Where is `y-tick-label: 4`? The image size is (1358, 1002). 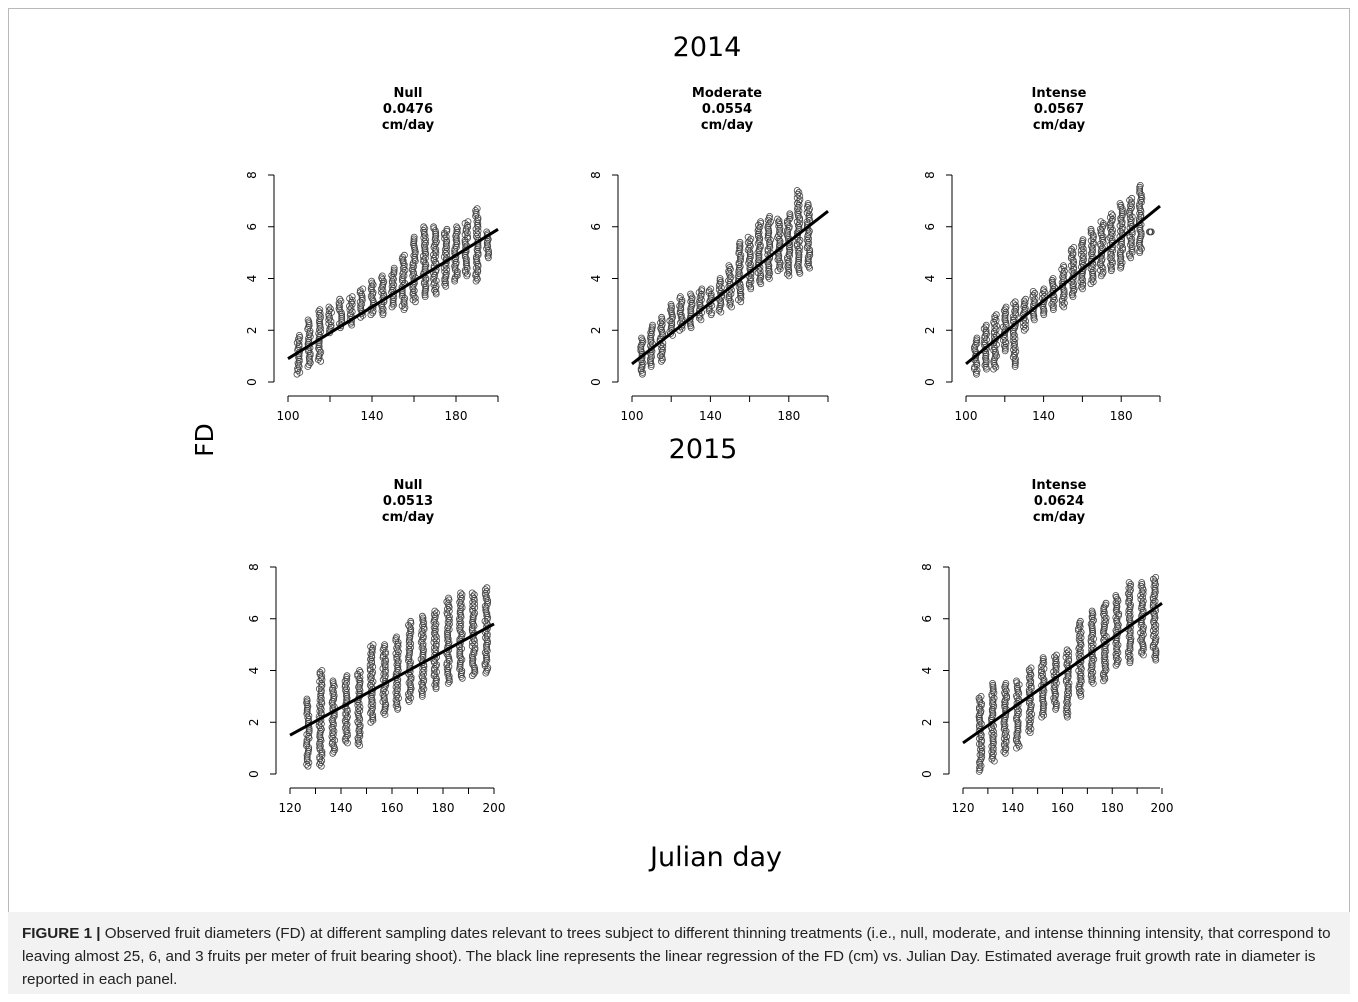 y-tick-label: 4 is located at coordinates (252, 279).